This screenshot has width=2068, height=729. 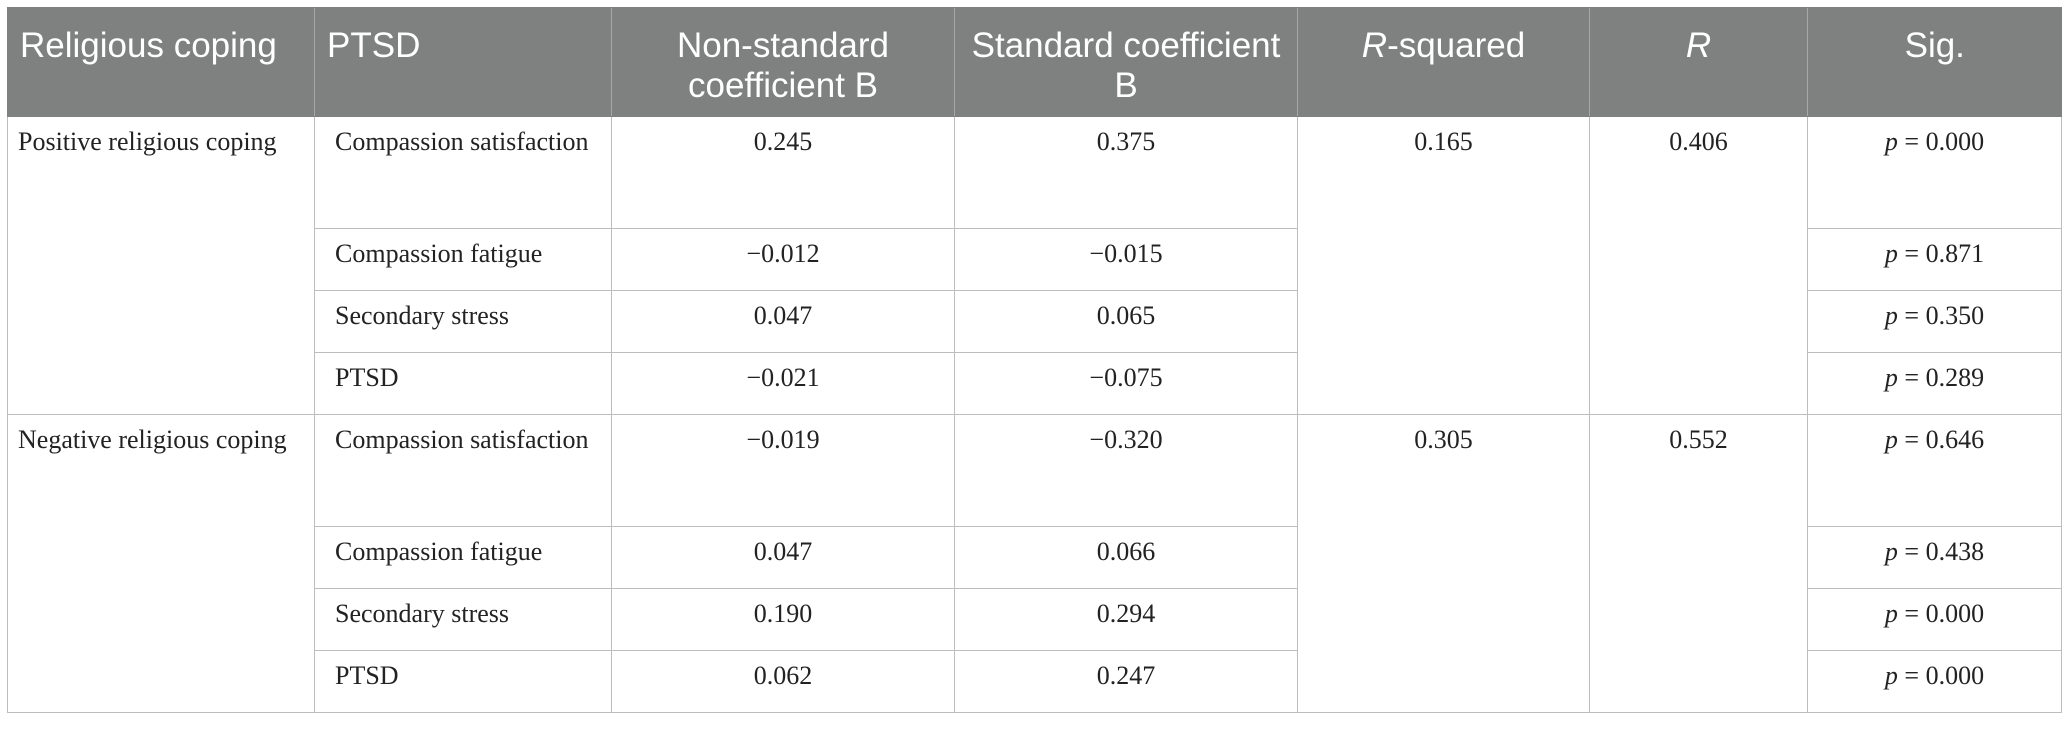 I want to click on standard-cell: 0.294, so click(x=1126, y=619).